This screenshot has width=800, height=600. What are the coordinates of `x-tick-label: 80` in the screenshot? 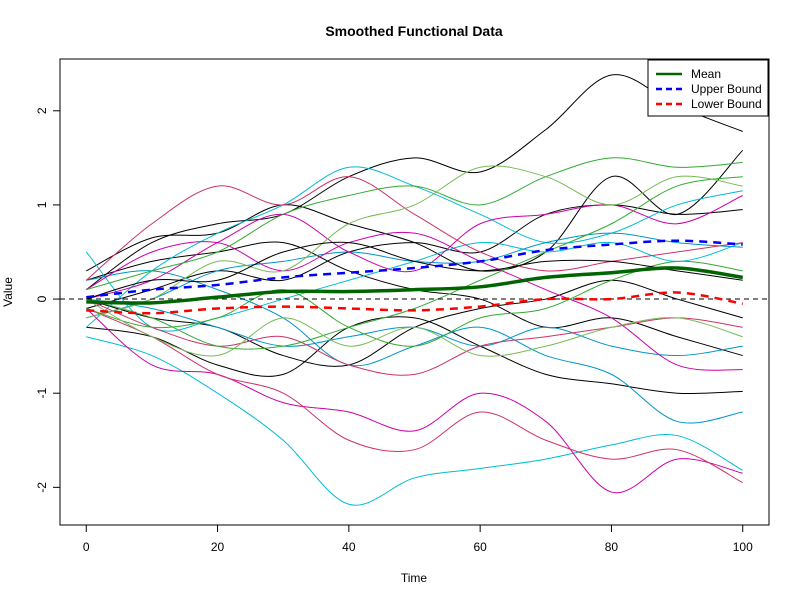 It's located at (612, 547).